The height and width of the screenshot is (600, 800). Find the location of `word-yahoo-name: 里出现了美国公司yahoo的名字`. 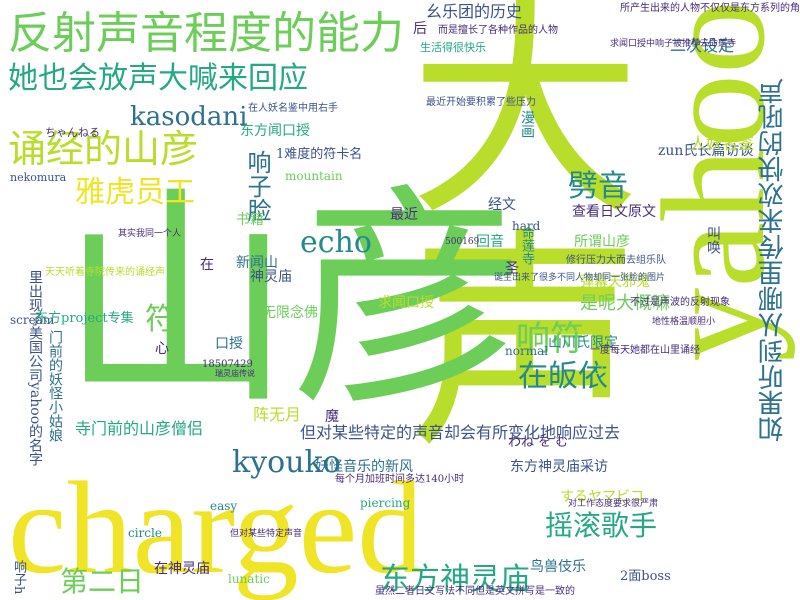

word-yahoo-name: 里出现了美国公司yahoo的名字 is located at coordinates (35, 368).